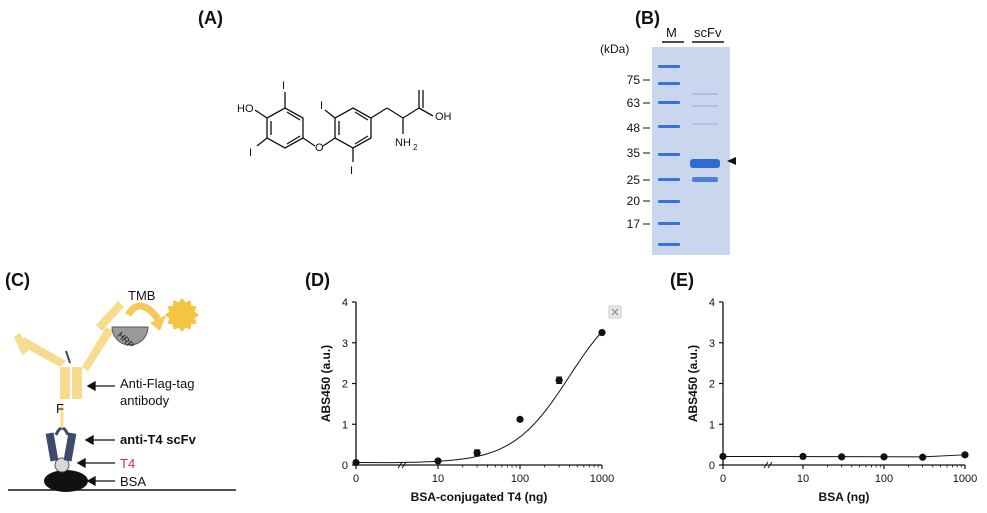  What do you see at coordinates (62, 465) in the screenshot?
I see `t4-sphere` at bounding box center [62, 465].